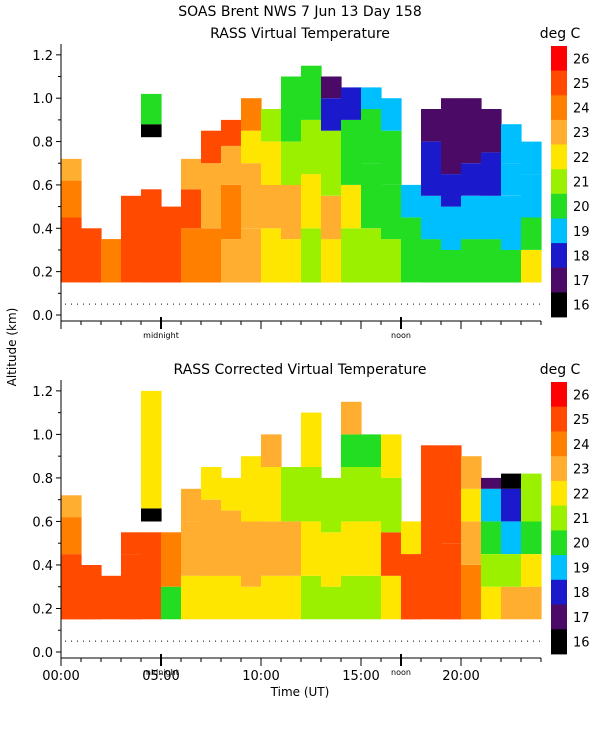  I want to click on colorbar-label: 17, so click(581, 618).